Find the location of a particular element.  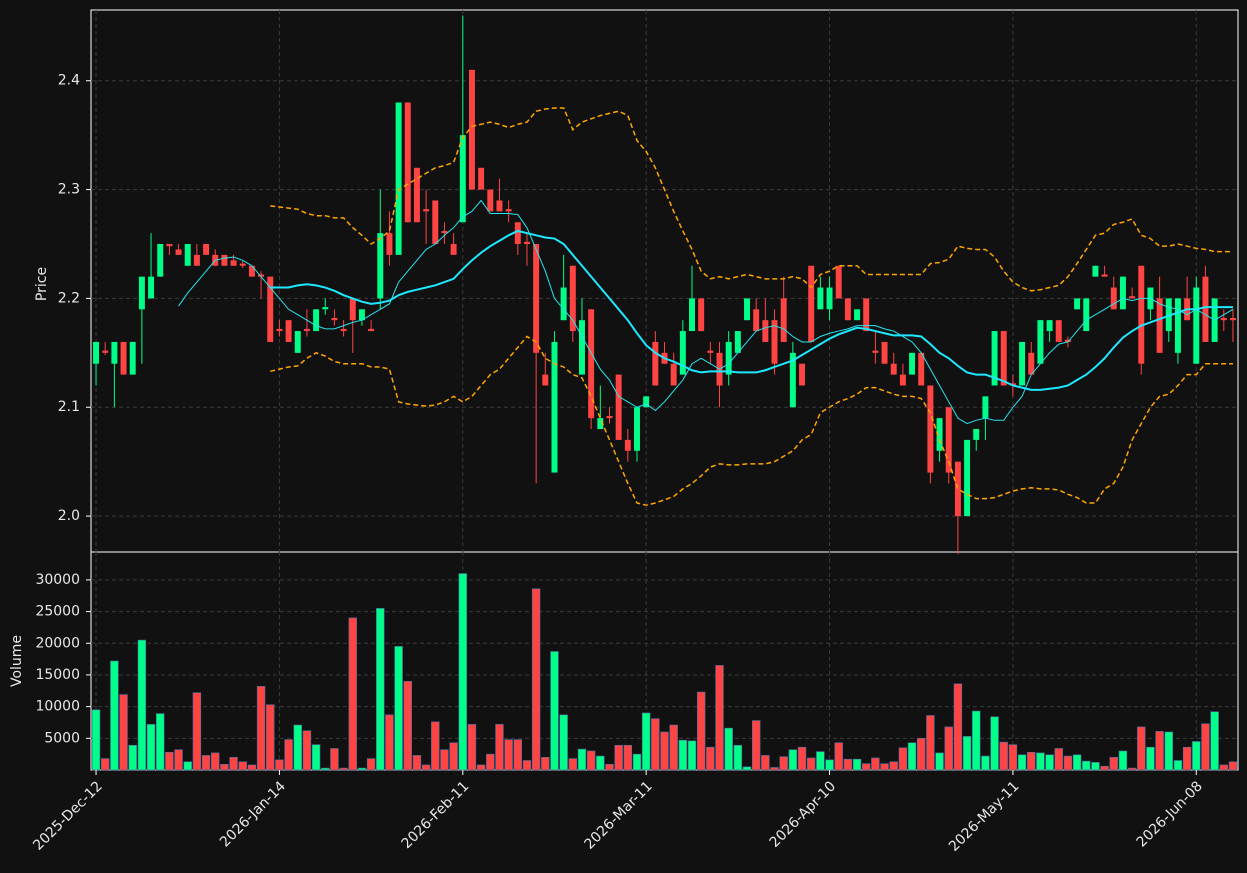

y-tick-label: 2.1 is located at coordinates (69, 407).